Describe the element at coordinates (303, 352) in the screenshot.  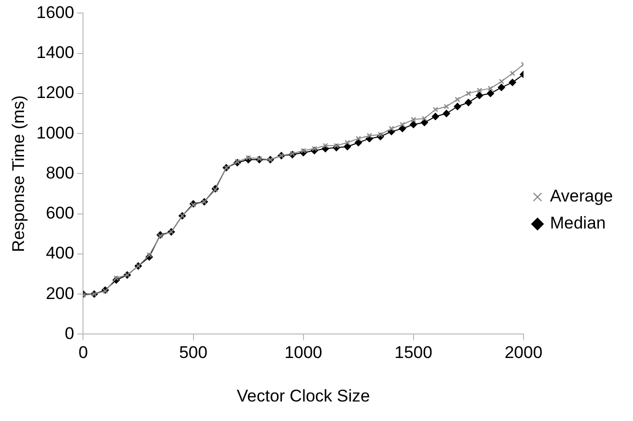
I see `x-tick-label: 1000` at that location.